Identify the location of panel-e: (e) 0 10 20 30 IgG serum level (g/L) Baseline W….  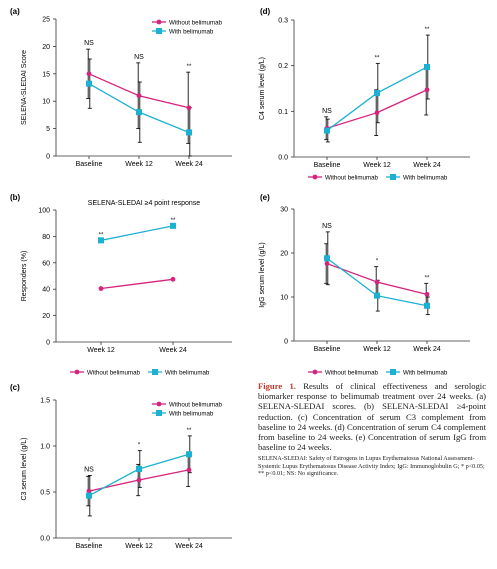
(364, 285).